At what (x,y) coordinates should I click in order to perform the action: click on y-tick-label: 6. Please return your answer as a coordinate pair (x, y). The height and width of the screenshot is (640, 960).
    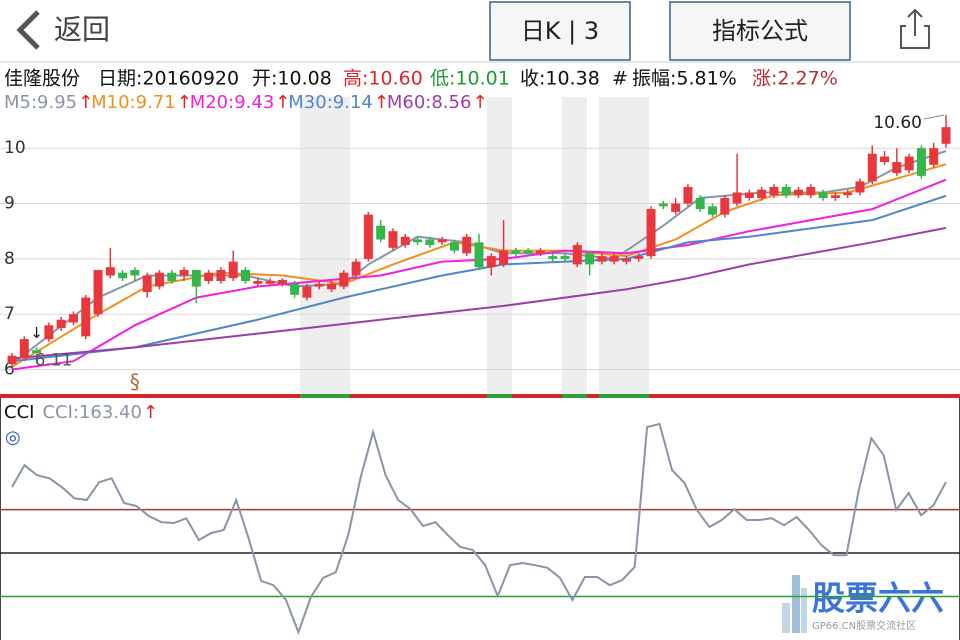
    Looking at the image, I should click on (9, 370).